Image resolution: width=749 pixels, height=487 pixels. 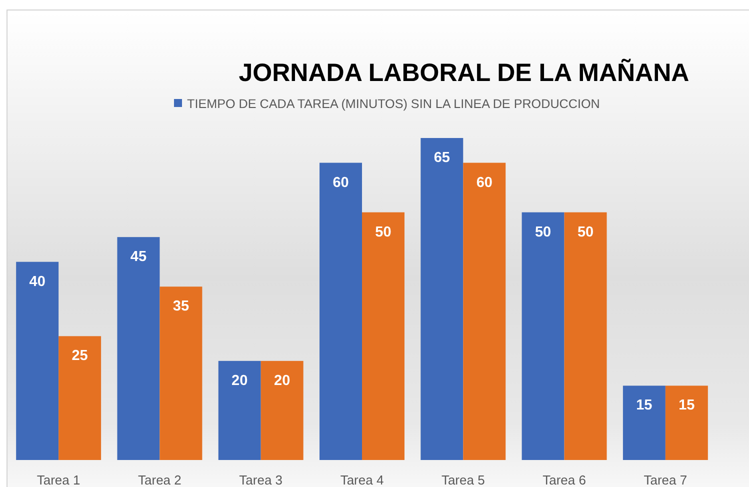 What do you see at coordinates (80, 356) in the screenshot?
I see `data-label: 25` at bounding box center [80, 356].